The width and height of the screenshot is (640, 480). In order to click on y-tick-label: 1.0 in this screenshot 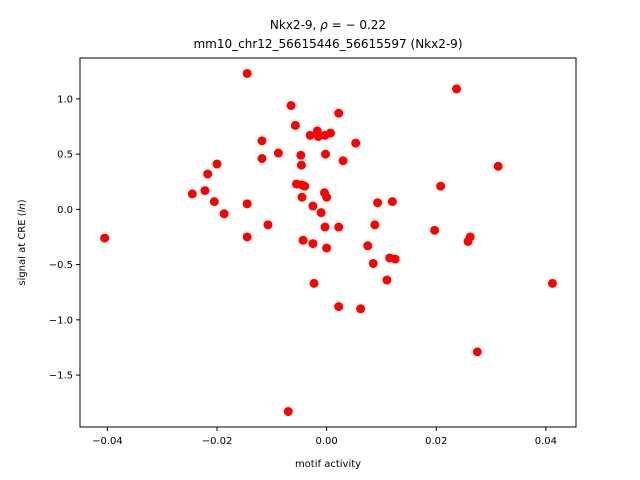, I will do `click(65, 99)`.